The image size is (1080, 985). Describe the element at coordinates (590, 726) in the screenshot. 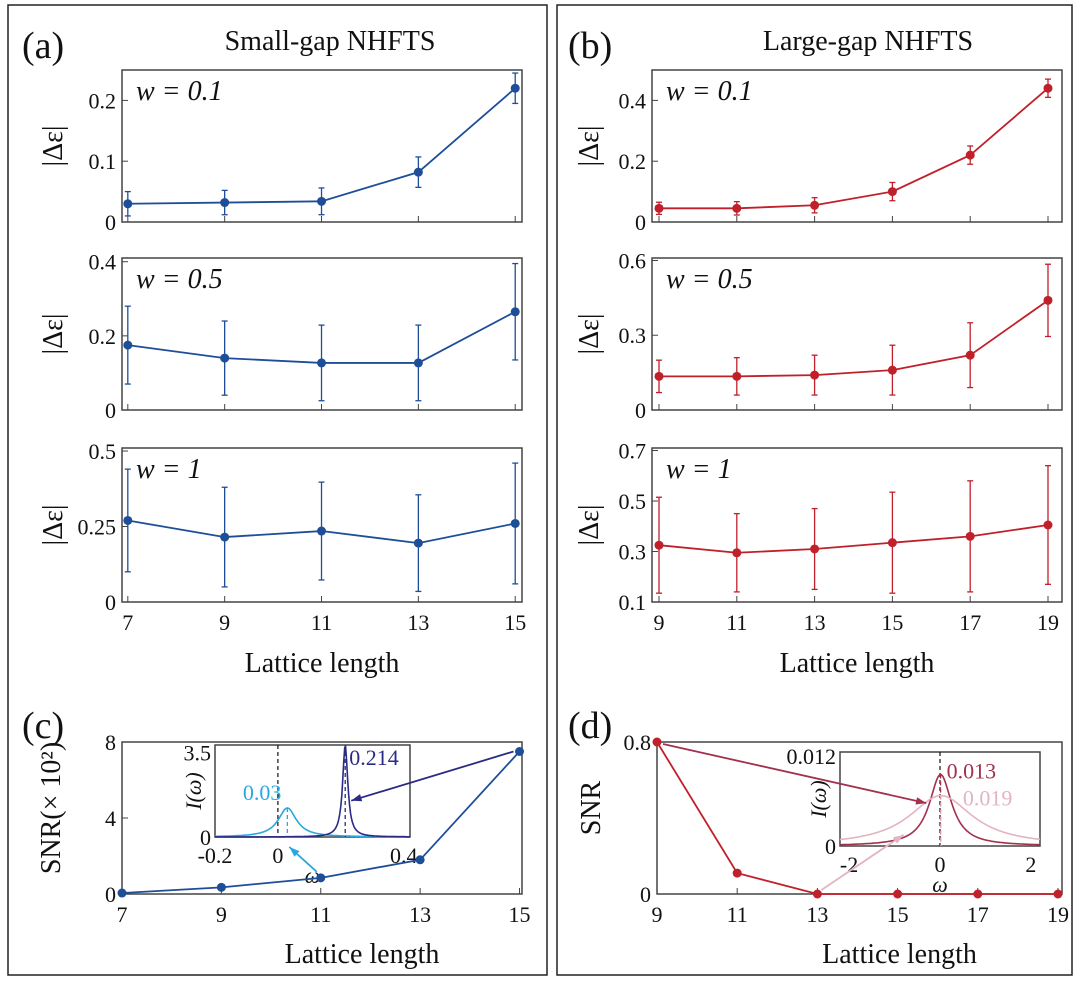

I see `panel-label: (d)` at that location.